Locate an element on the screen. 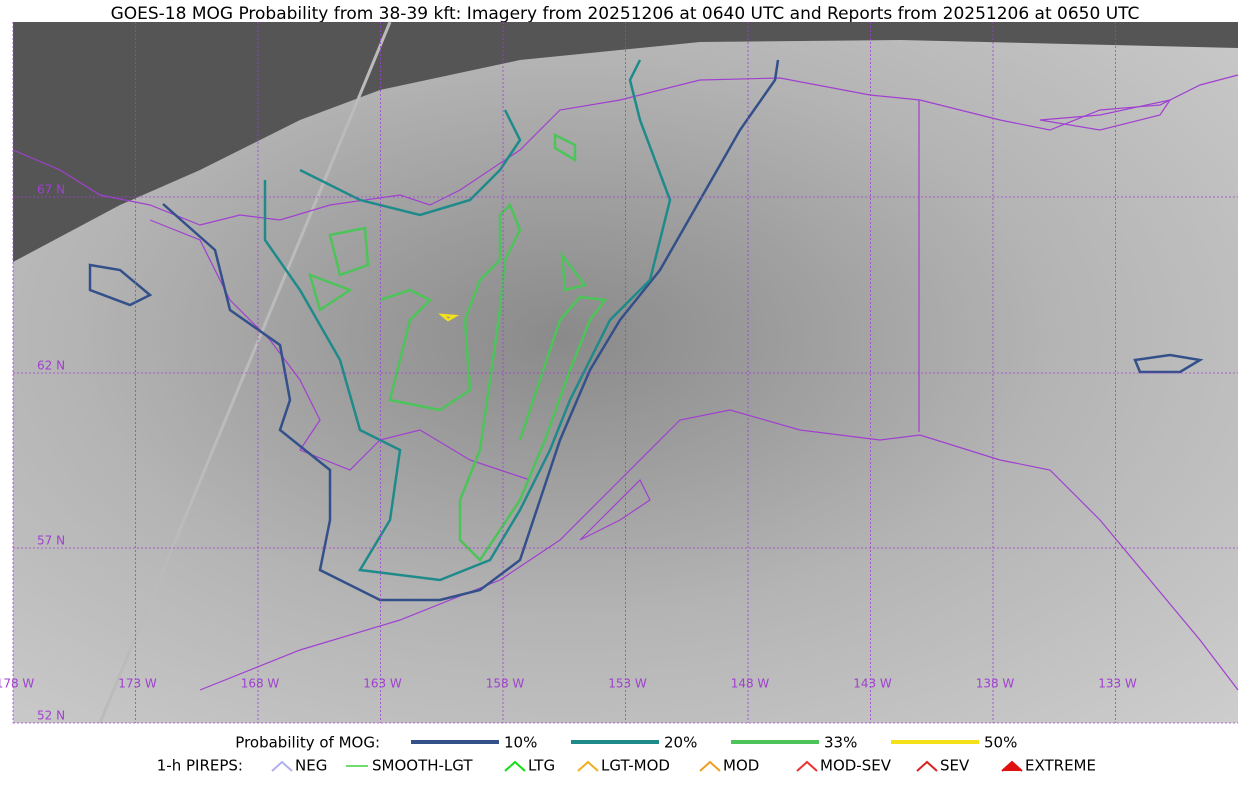  pirep-label: SEV is located at coordinates (955, 766).